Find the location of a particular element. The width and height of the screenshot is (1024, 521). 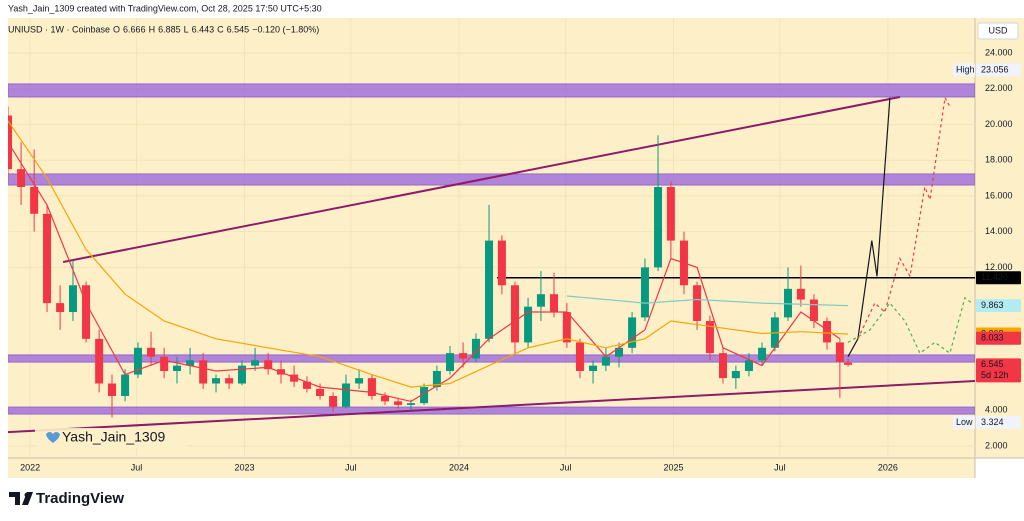

x-tick-label: 2024 is located at coordinates (459, 467).